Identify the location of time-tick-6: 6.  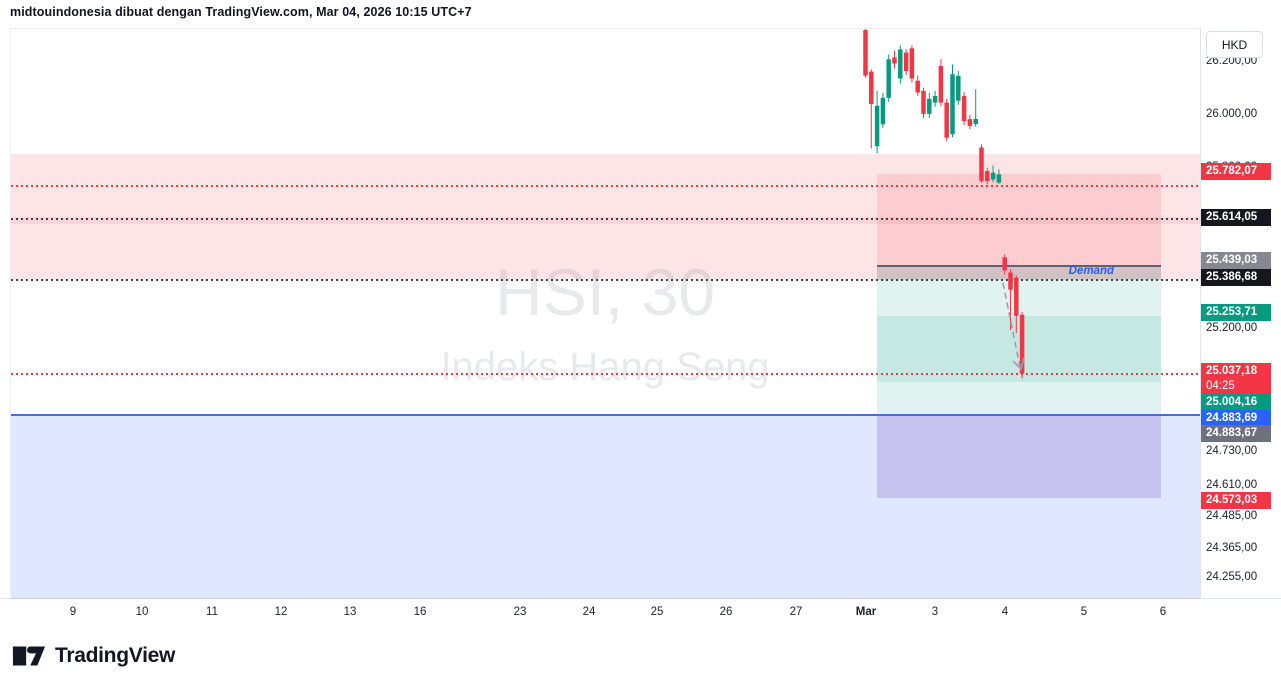
(1163, 612).